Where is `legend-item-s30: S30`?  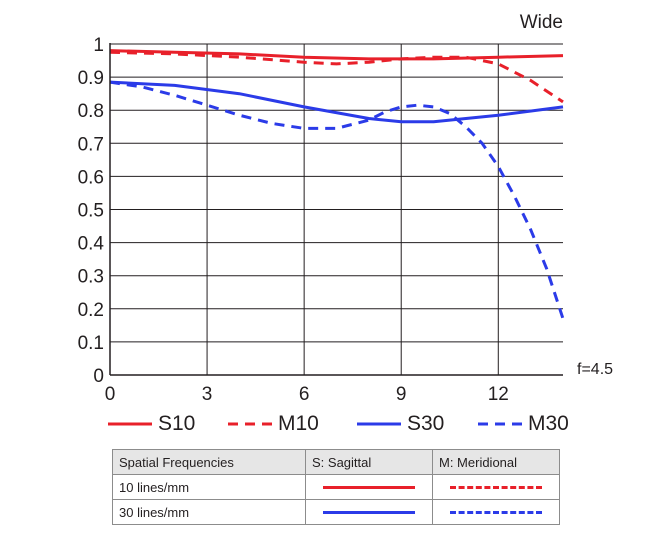
legend-item-s30: S30 is located at coordinates (400, 424).